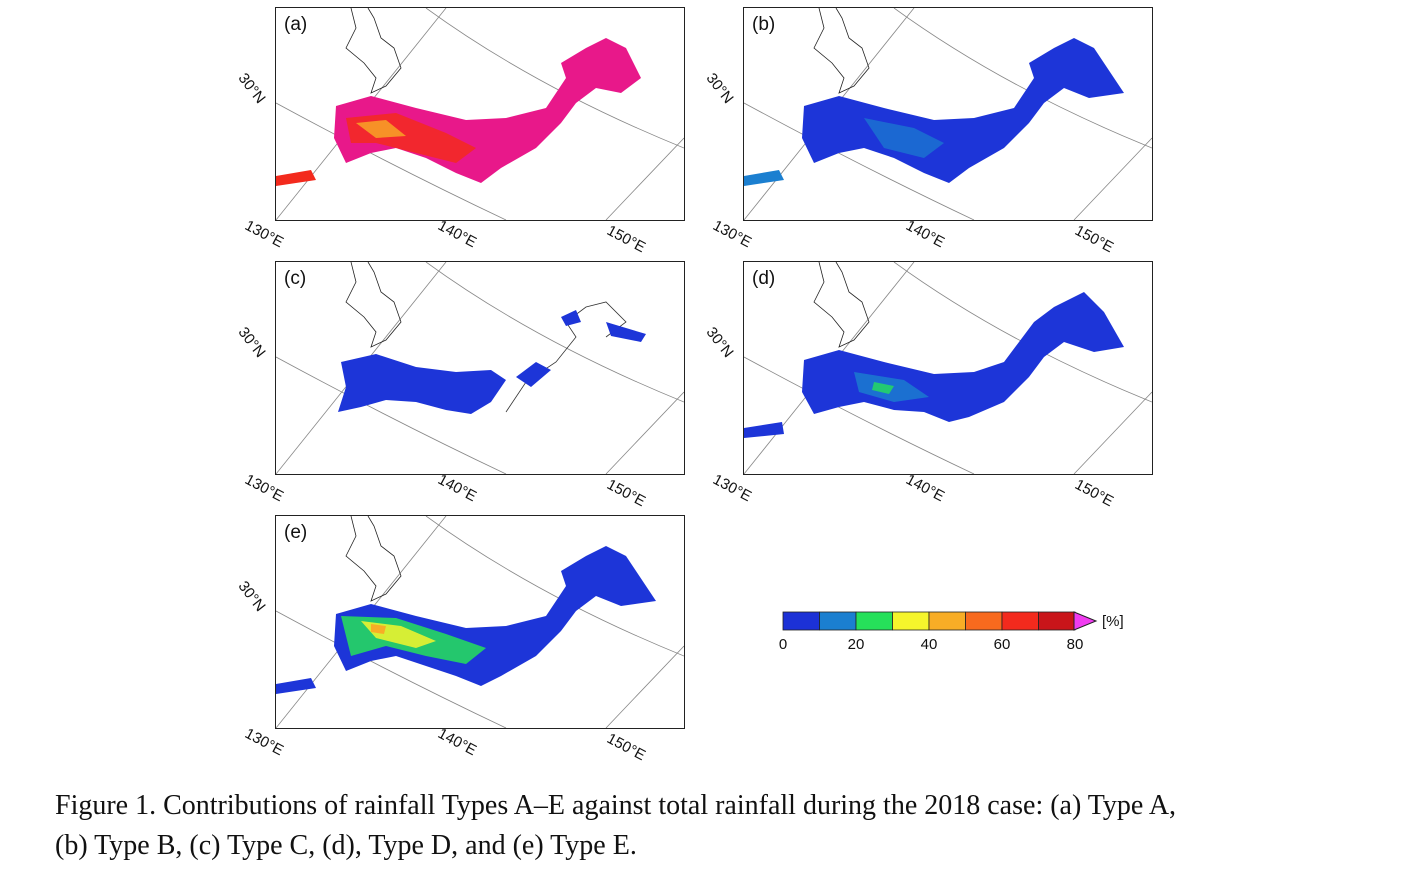 This screenshot has height=879, width=1404. What do you see at coordinates (295, 278) in the screenshot?
I see `panel-label-c: (c)` at bounding box center [295, 278].